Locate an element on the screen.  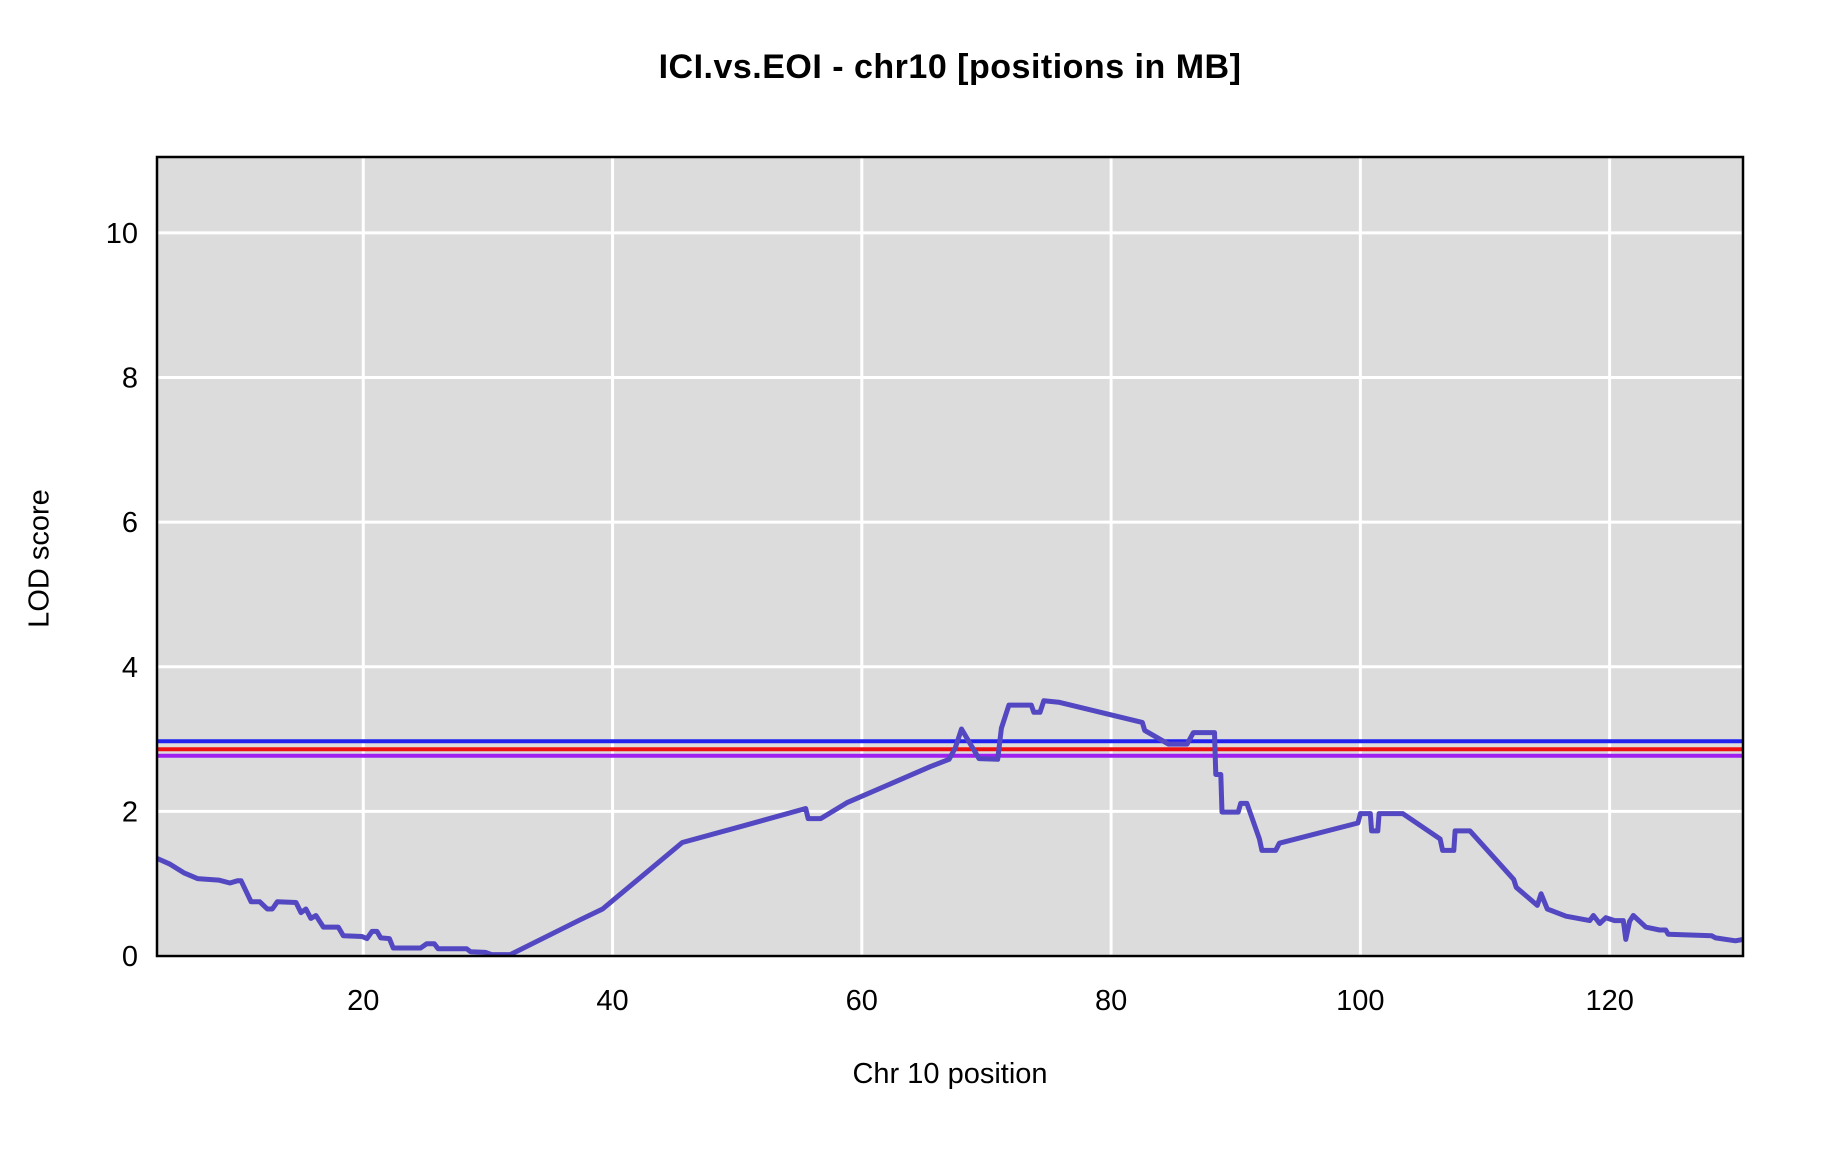
x-tick-label: 80 is located at coordinates (1111, 1001).